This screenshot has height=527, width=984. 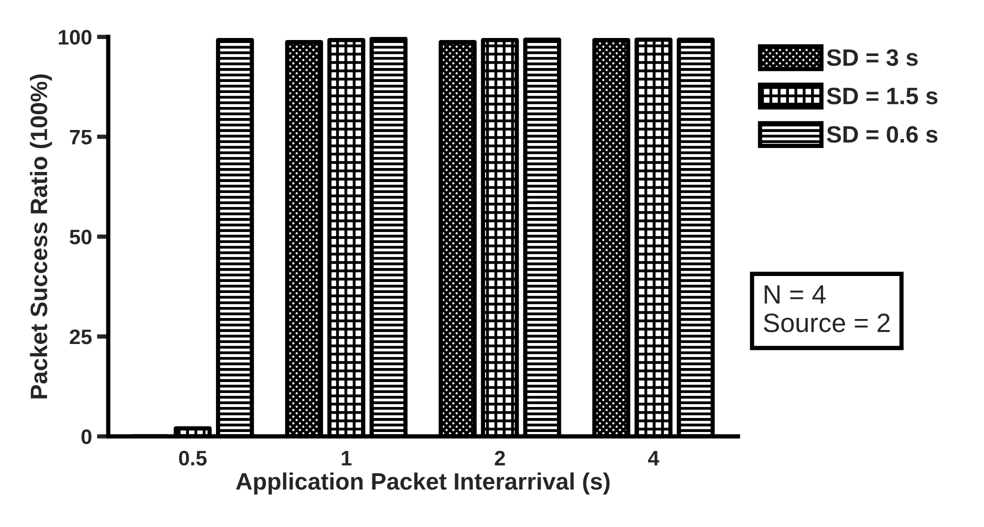 I want to click on y-tick-label: 0, so click(x=87, y=436).